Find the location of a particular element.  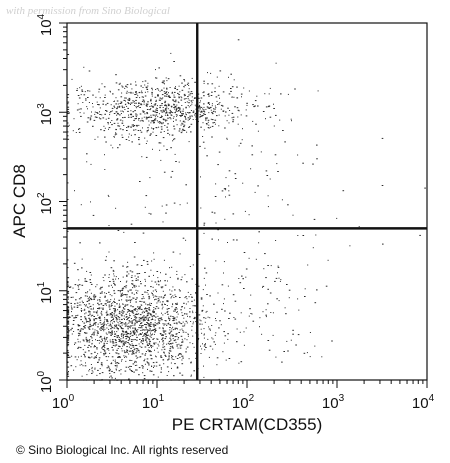

tick-label-exponent: 0 is located at coordinates (41, 373).